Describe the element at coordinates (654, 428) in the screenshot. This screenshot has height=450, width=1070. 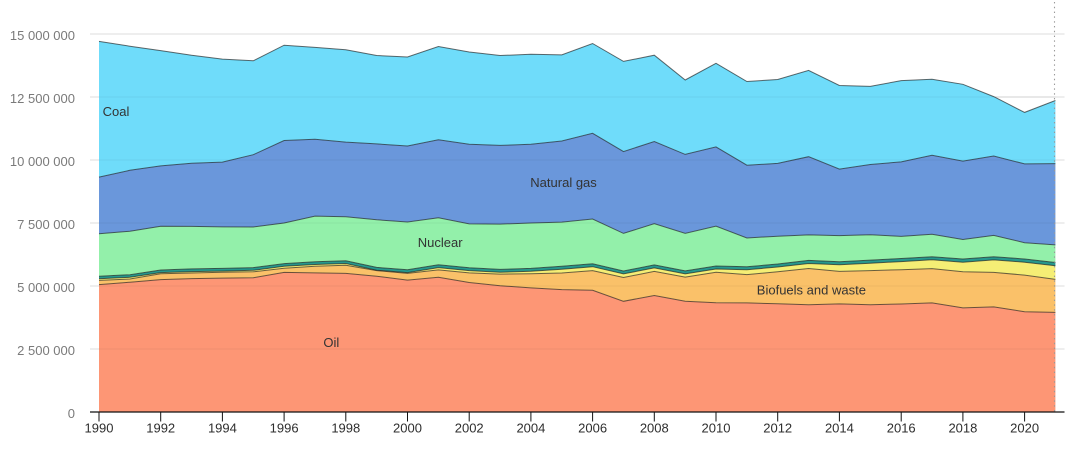
I see `svg-text: 2008` at that location.